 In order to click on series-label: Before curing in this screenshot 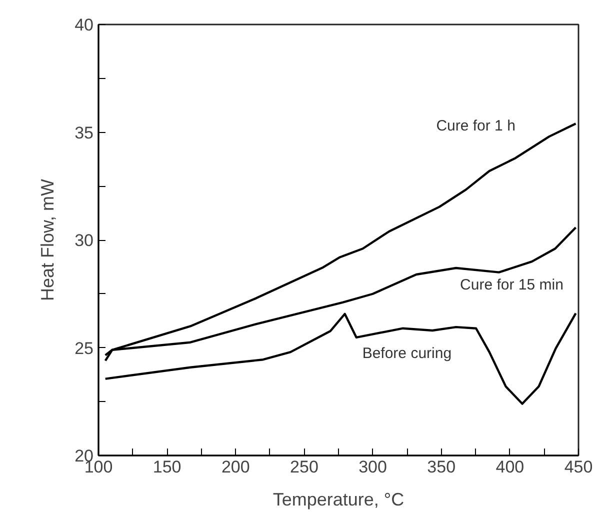, I will do `click(407, 353)`.